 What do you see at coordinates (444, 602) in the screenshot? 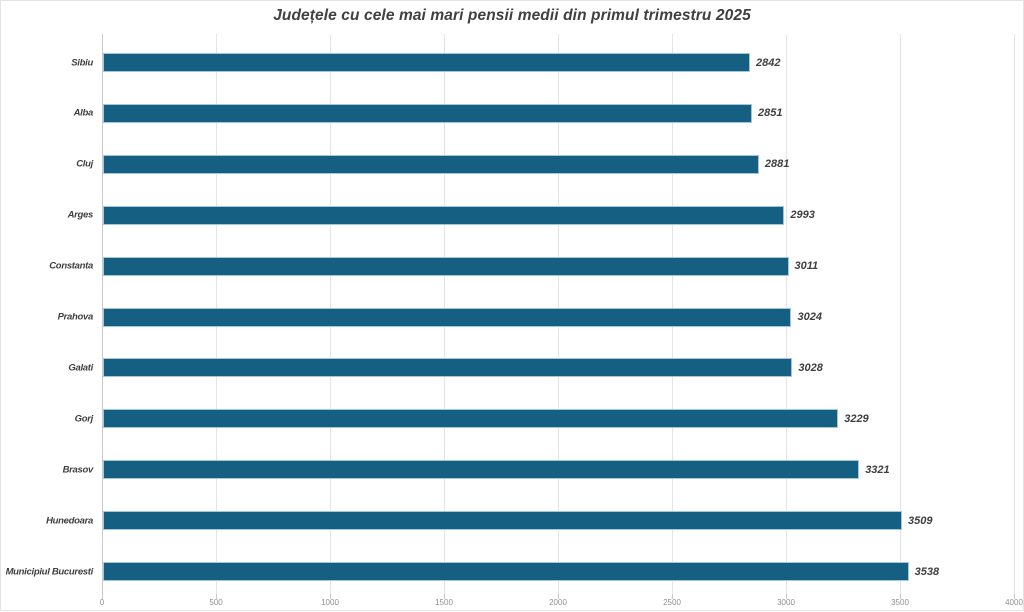
I see `x-tick-label: 1500` at bounding box center [444, 602].